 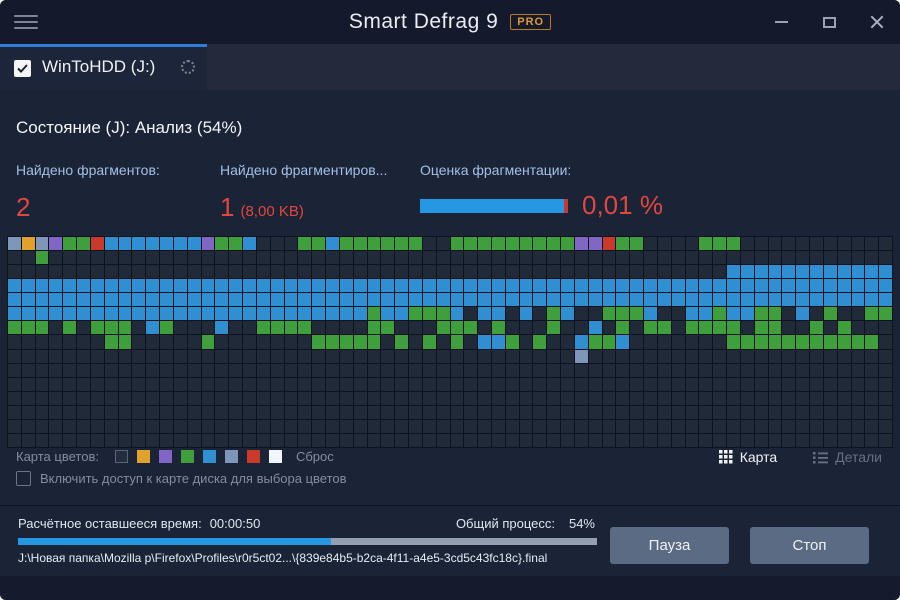 I want to click on map-access-checkbox, so click(x=23, y=478).